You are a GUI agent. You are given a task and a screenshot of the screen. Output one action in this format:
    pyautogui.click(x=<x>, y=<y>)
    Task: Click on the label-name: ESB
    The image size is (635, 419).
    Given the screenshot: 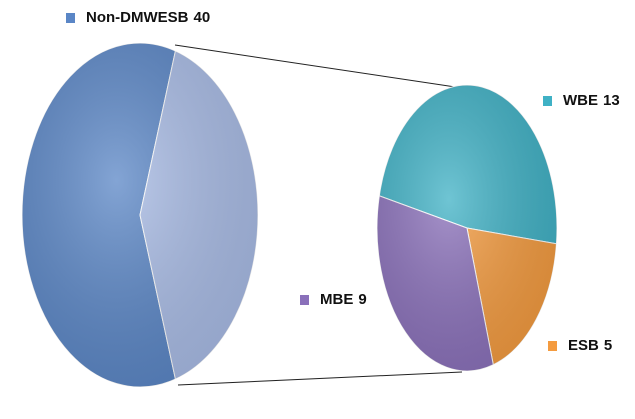 What is the action you would take?
    pyautogui.click(x=583, y=345)
    